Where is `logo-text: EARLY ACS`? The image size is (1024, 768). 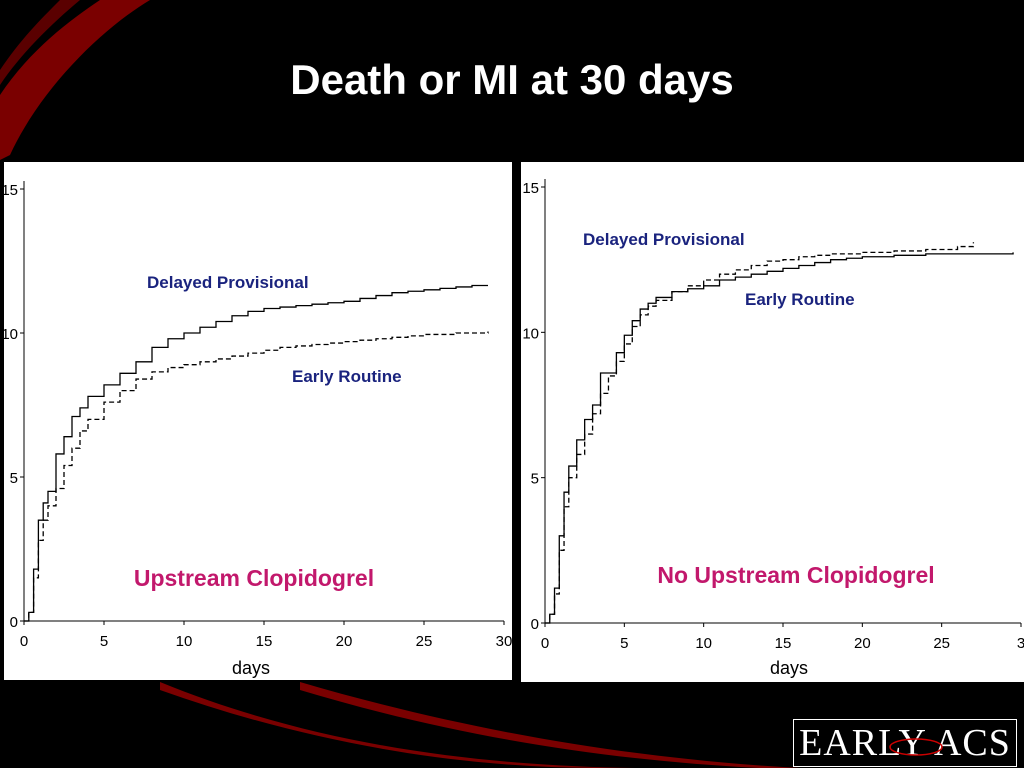
logo-text: EARLY ACS is located at coordinates (905, 743).